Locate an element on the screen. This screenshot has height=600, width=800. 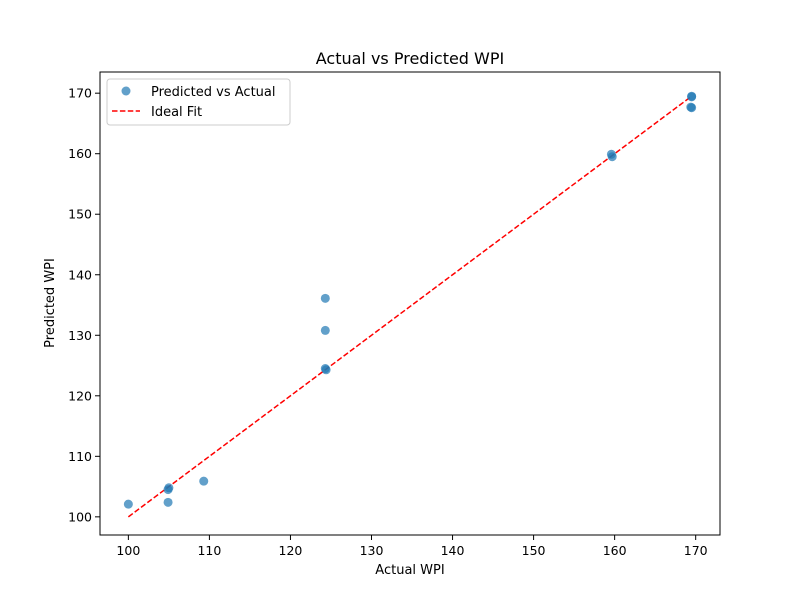
y-tick-label: 160 is located at coordinates (80, 153).